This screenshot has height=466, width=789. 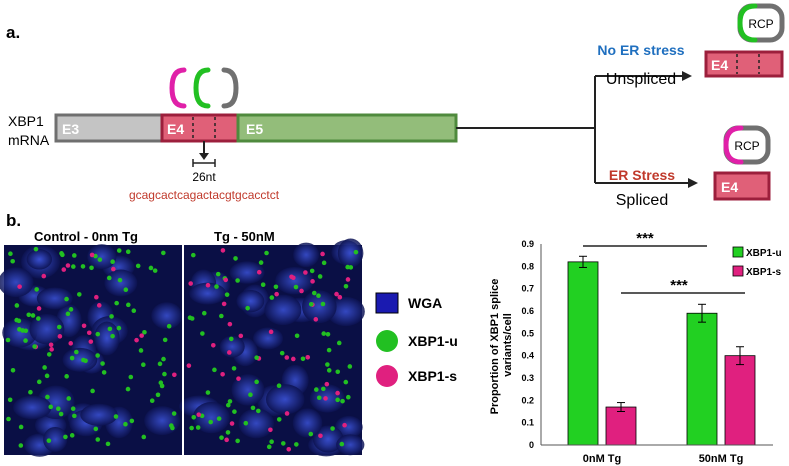 What do you see at coordinates (764, 253) in the screenshot?
I see `chart-legend-label-u: XBP1-u` at bounding box center [764, 253].